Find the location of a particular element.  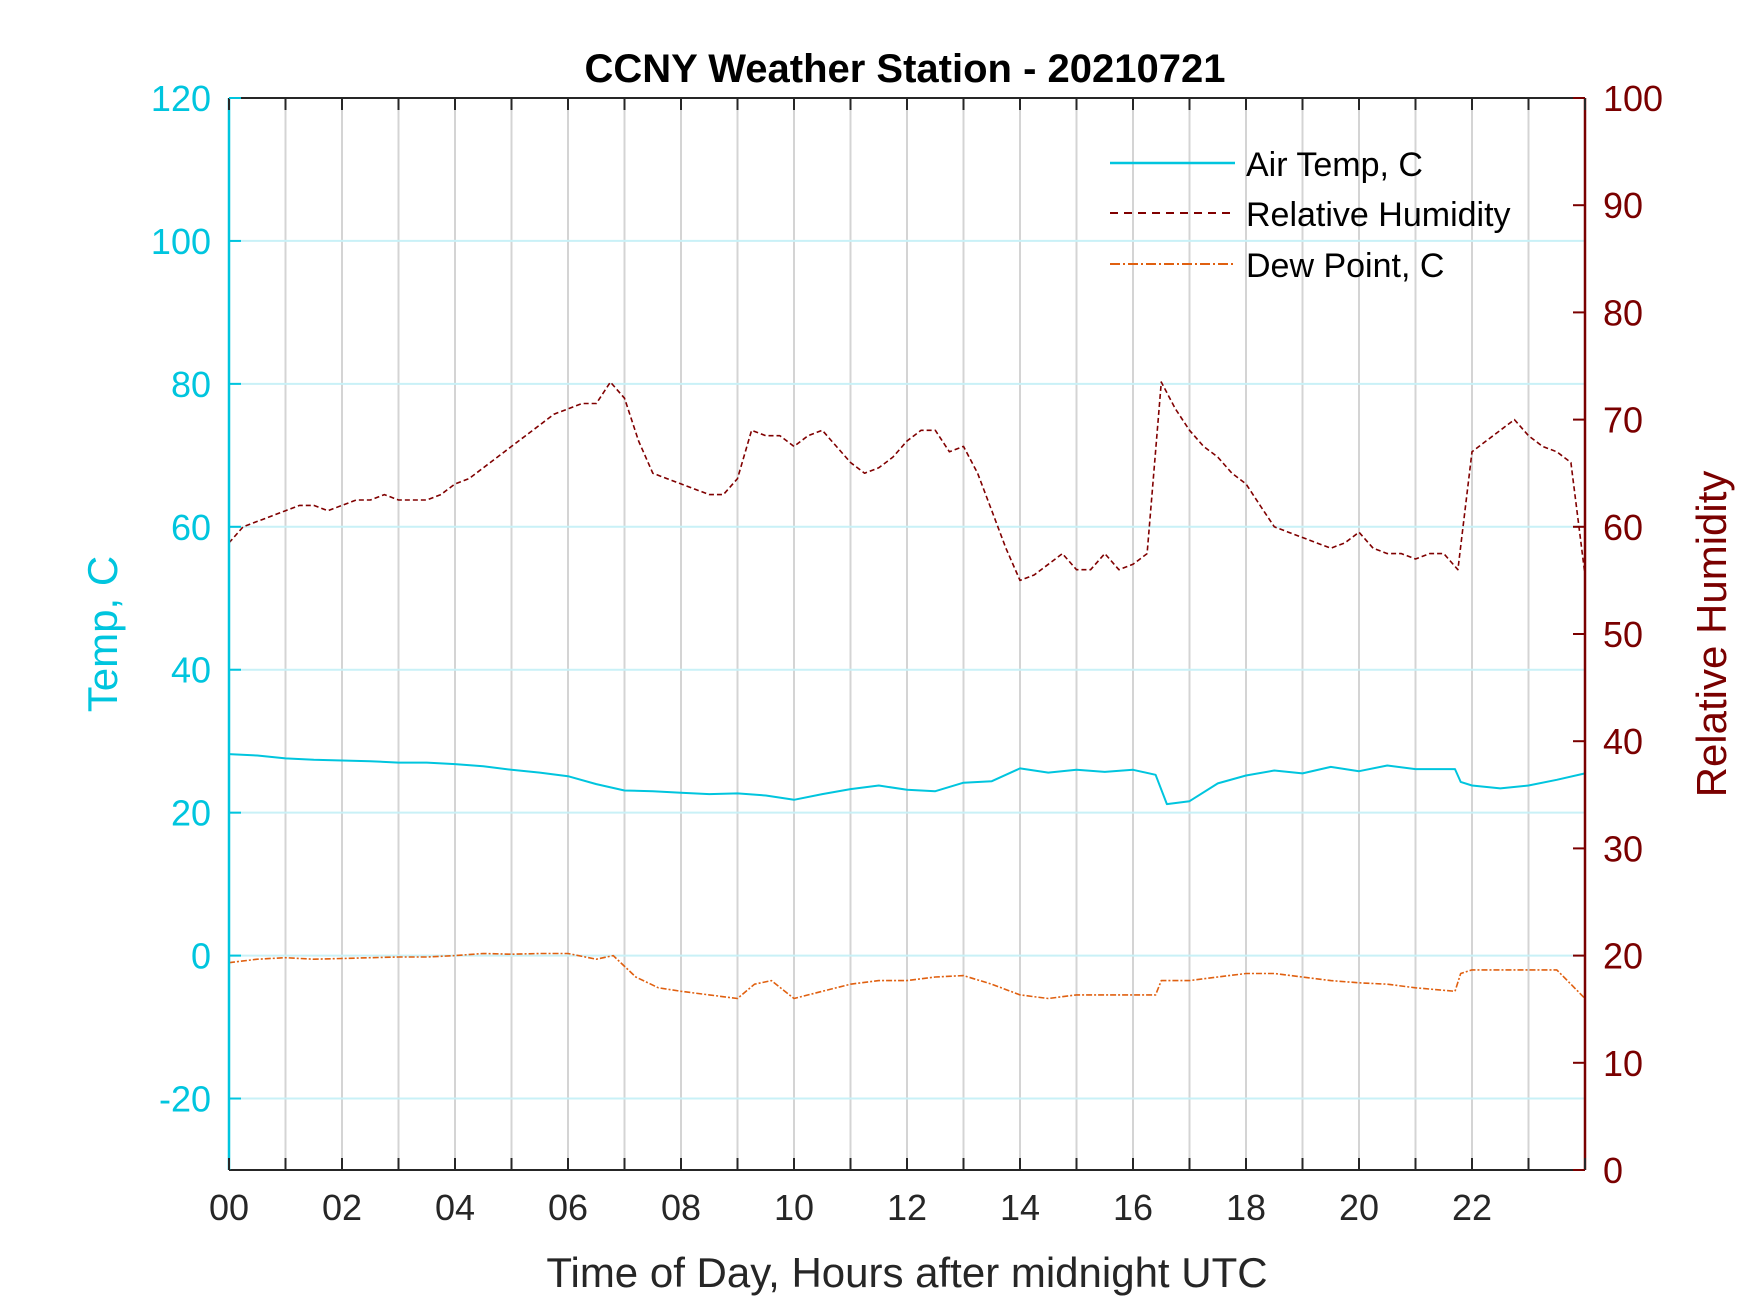

x-tick-label: 12 is located at coordinates (907, 1207).